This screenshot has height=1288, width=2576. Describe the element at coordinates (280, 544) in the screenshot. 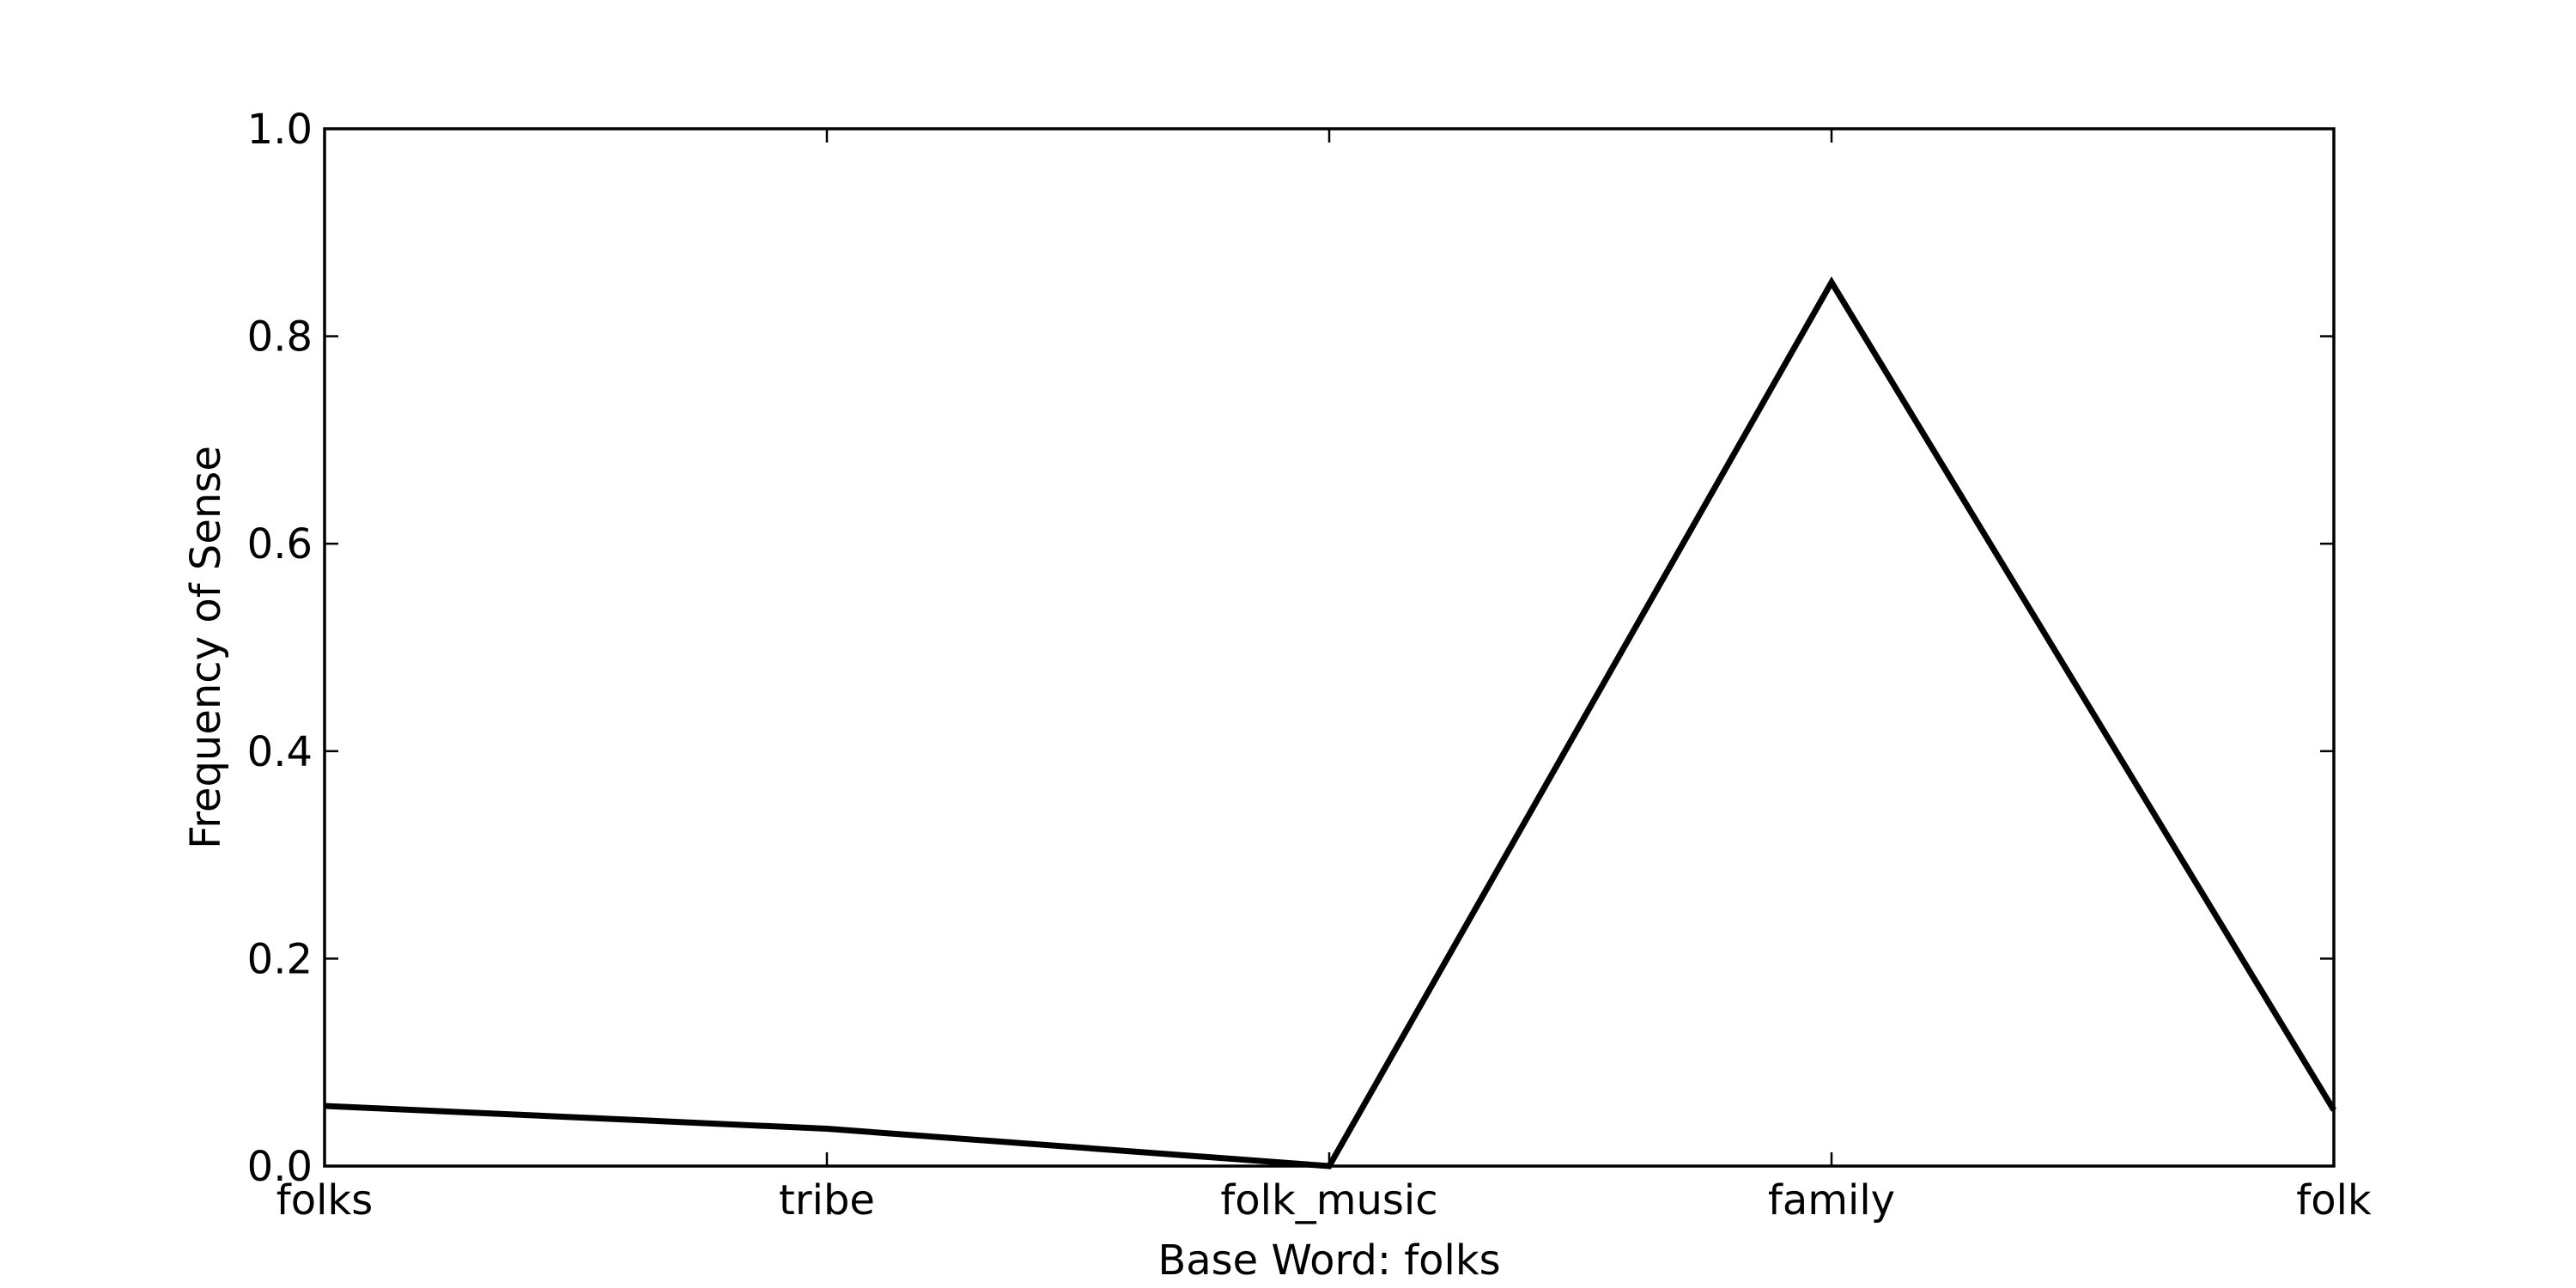

I see `y-tick-label: 0.6` at that location.